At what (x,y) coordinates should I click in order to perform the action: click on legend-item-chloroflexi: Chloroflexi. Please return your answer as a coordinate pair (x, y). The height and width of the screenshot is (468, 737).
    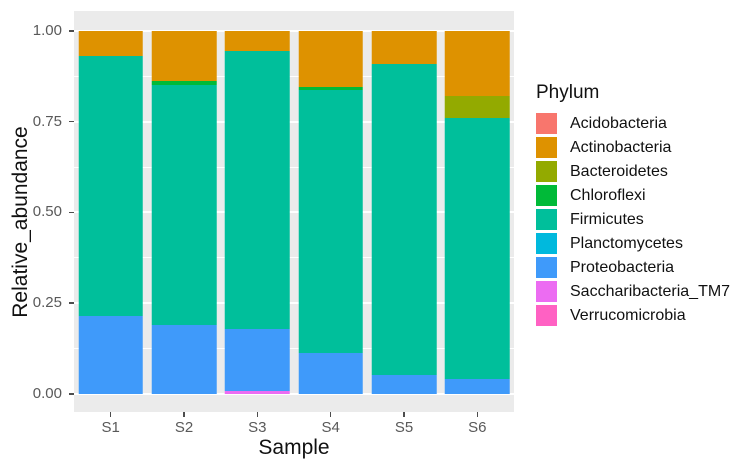
    Looking at the image, I should click on (633, 195).